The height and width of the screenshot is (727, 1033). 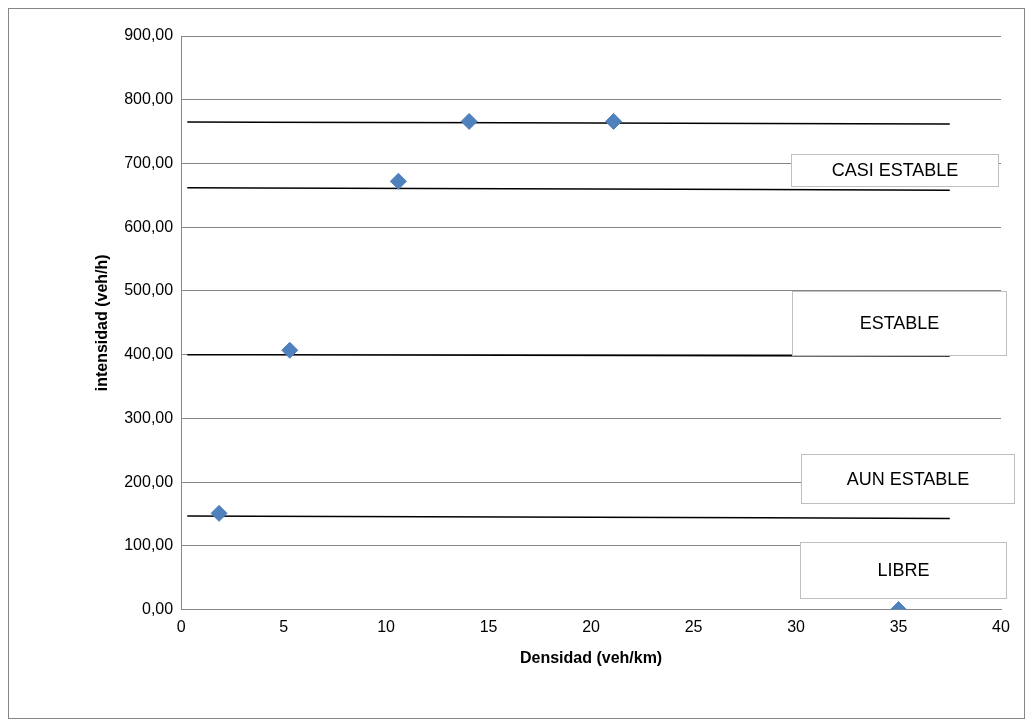 What do you see at coordinates (158, 609) in the screenshot?
I see `y-tick-label: 0,00` at bounding box center [158, 609].